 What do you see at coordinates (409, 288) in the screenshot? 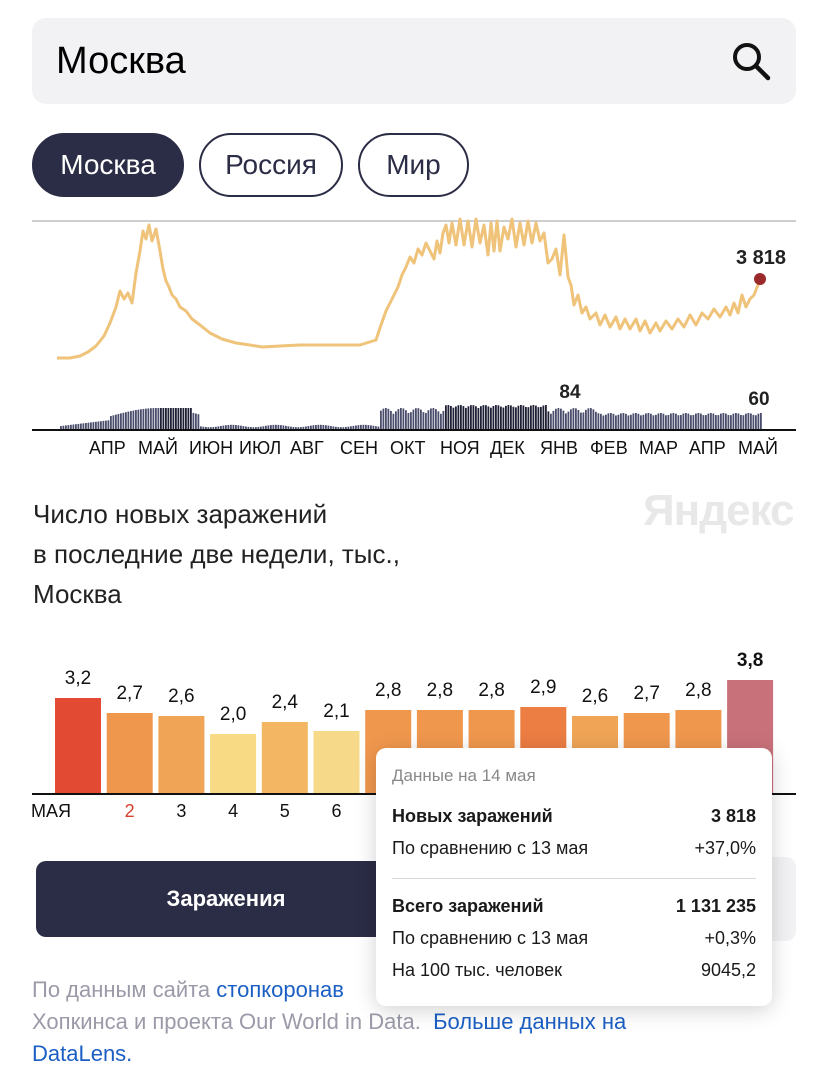
I see `trend-line` at bounding box center [409, 288].